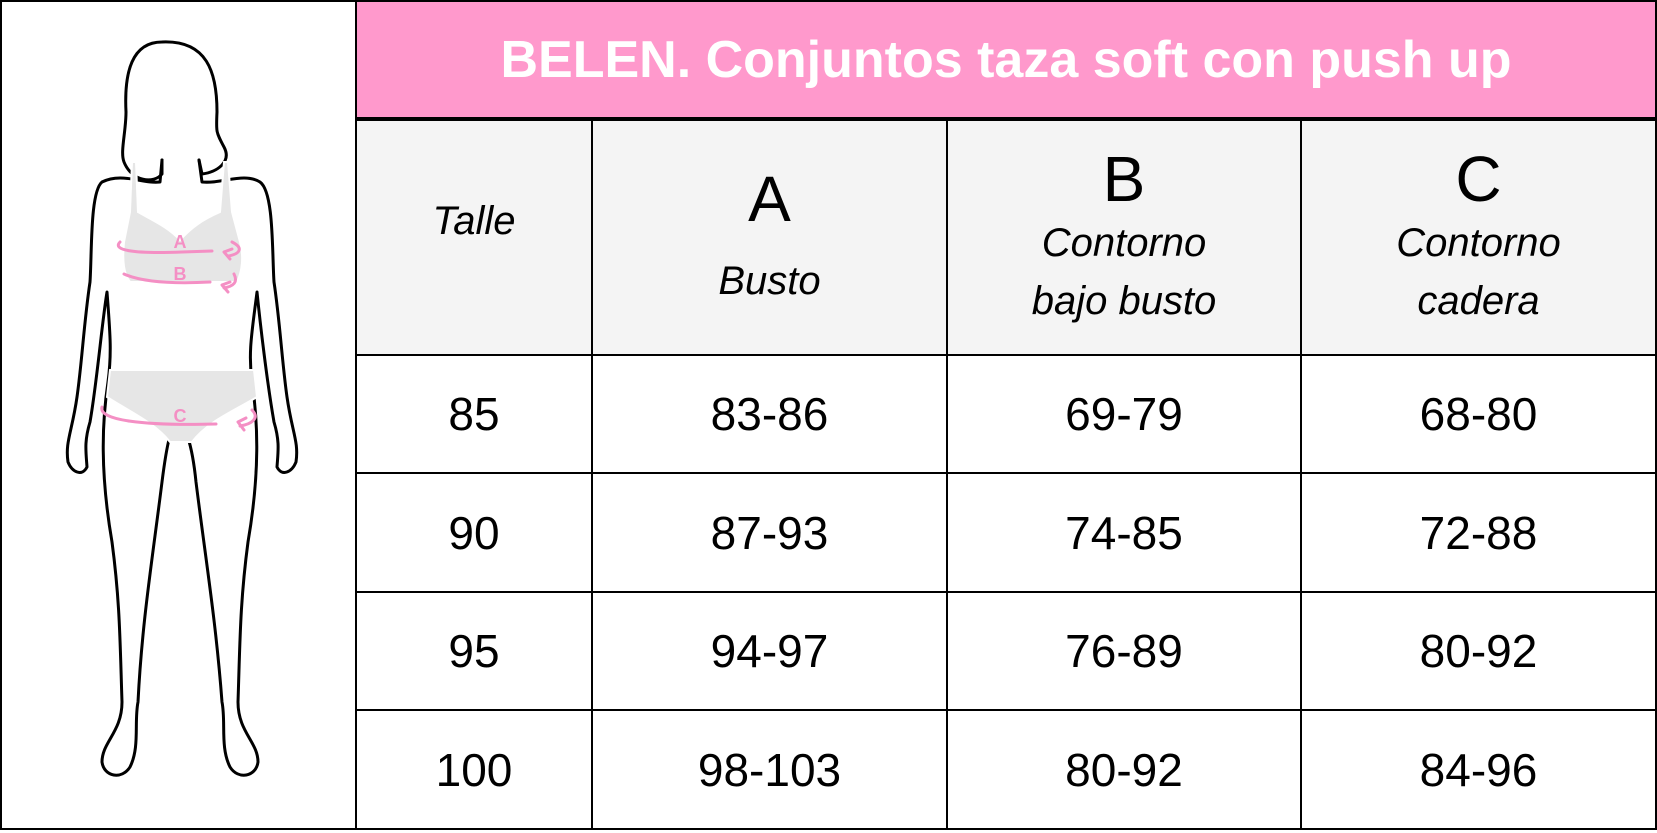 The height and width of the screenshot is (833, 1657). What do you see at coordinates (1124, 532) in the screenshot?
I see `bajo-busto-cell: 74-85` at bounding box center [1124, 532].